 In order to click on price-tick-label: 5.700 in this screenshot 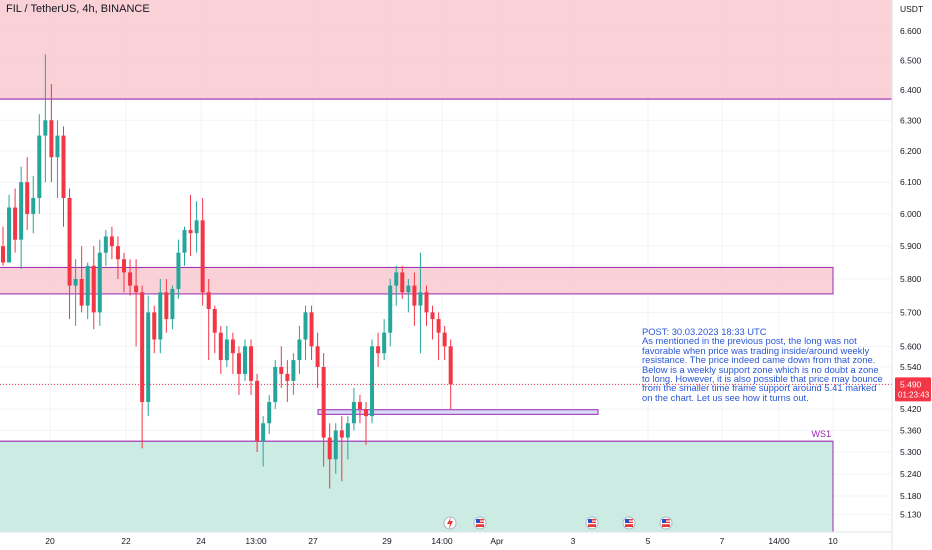, I will do `click(911, 312)`.